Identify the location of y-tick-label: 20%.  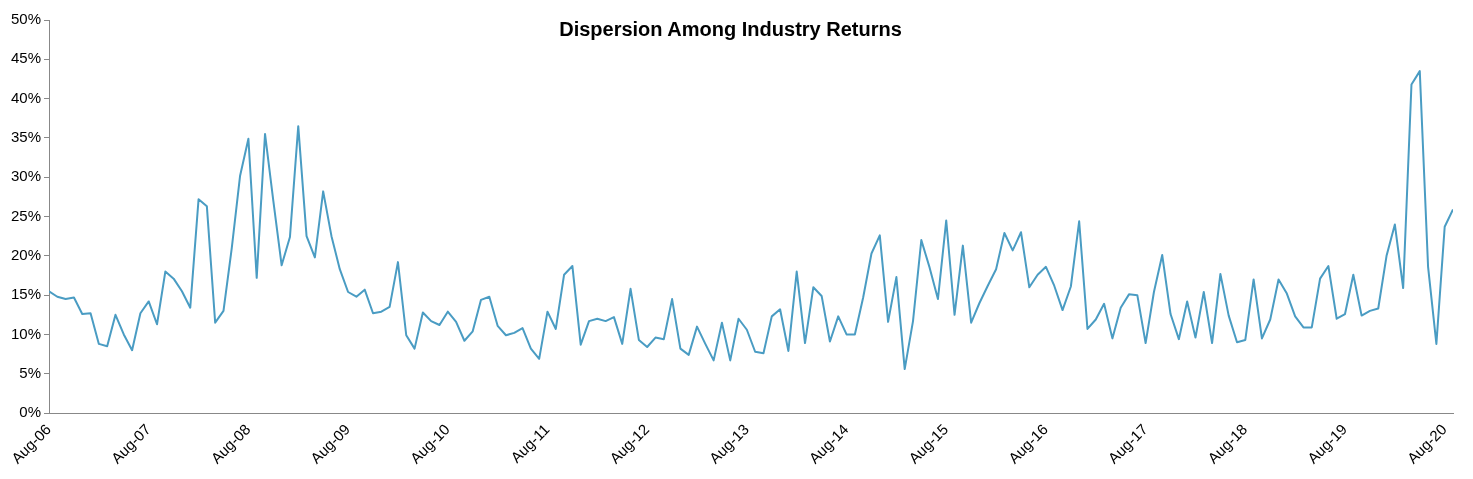
(26, 254).